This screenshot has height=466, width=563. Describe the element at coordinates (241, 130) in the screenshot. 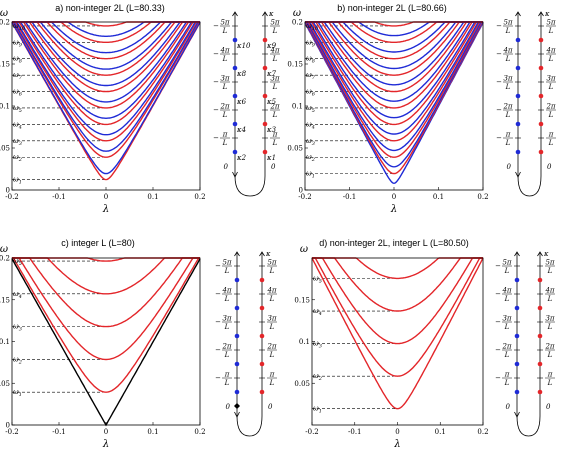

I see `kappa-index-label: κ4` at that location.